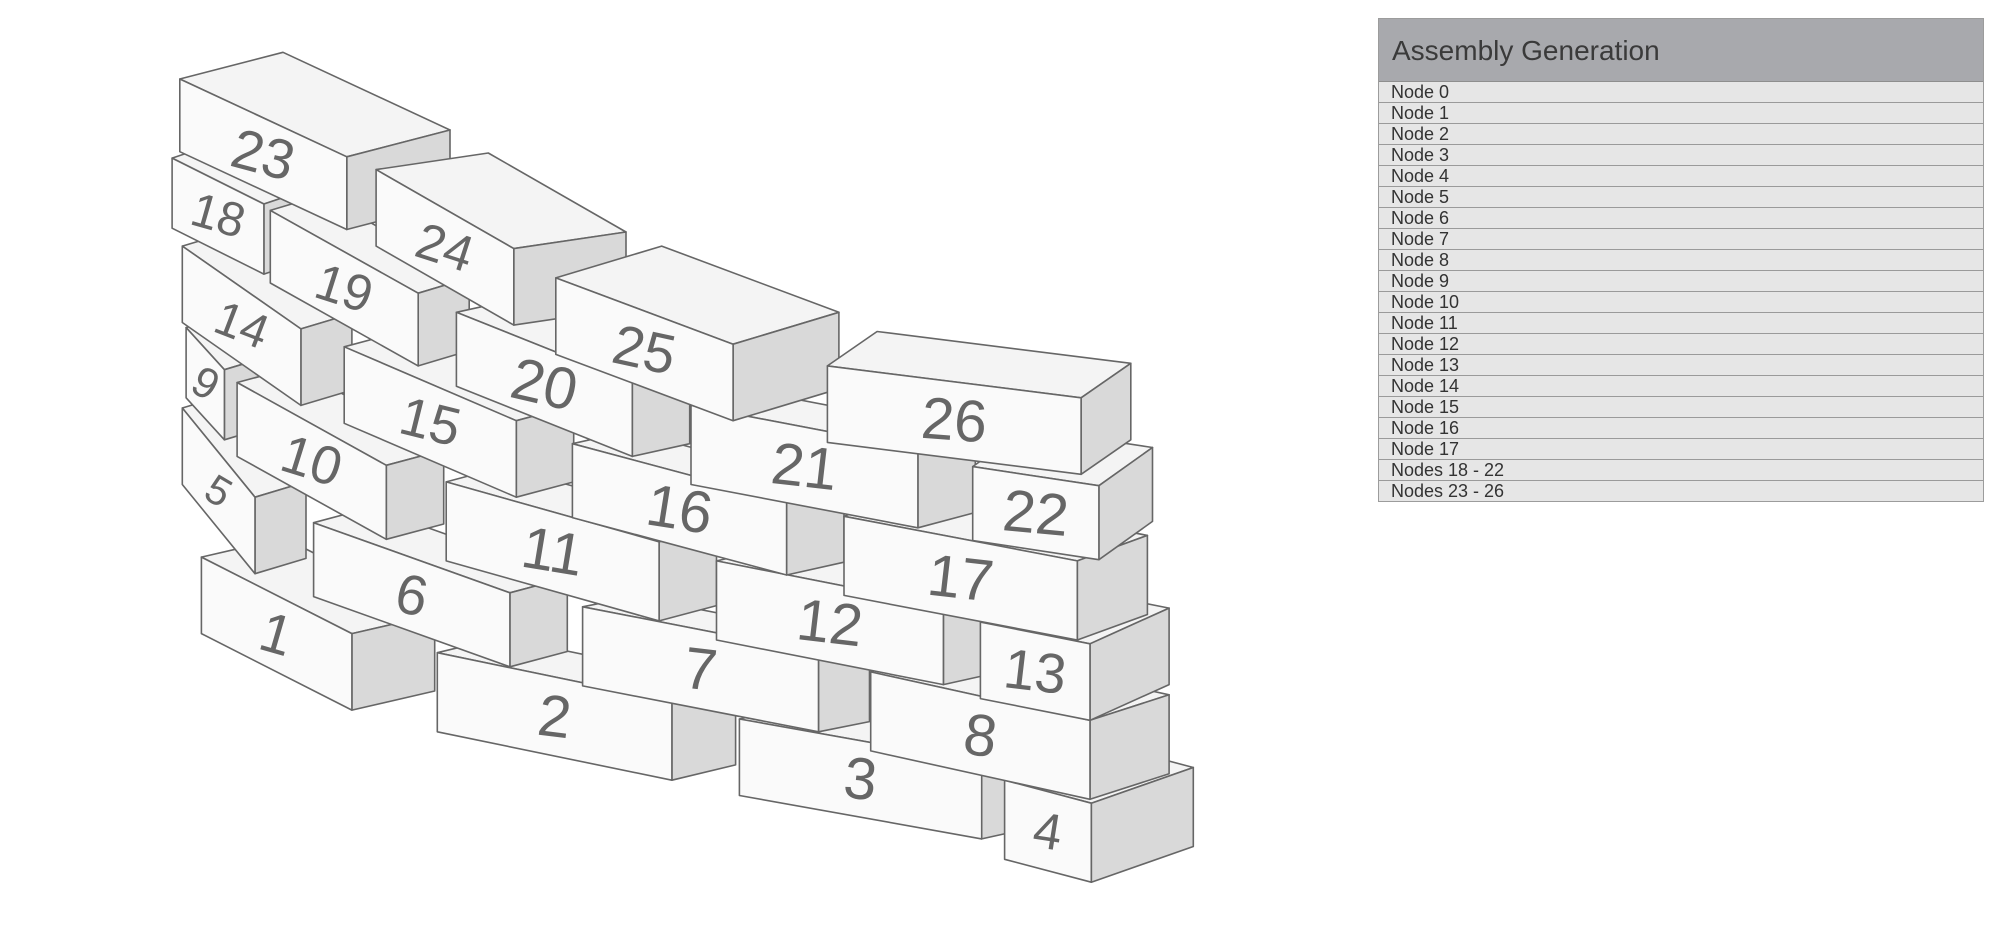  Describe the element at coordinates (1681, 155) in the screenshot. I see `node-list-item: Node 3` at that location.